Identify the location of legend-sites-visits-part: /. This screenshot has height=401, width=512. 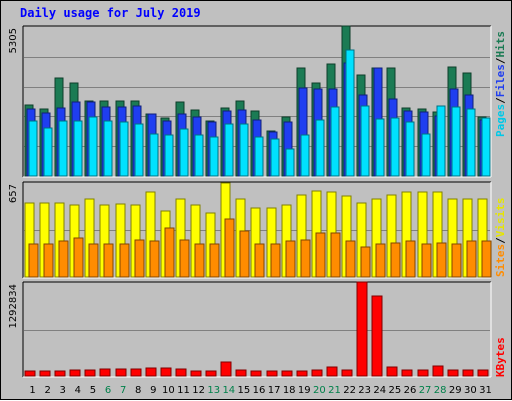
(500, 240).